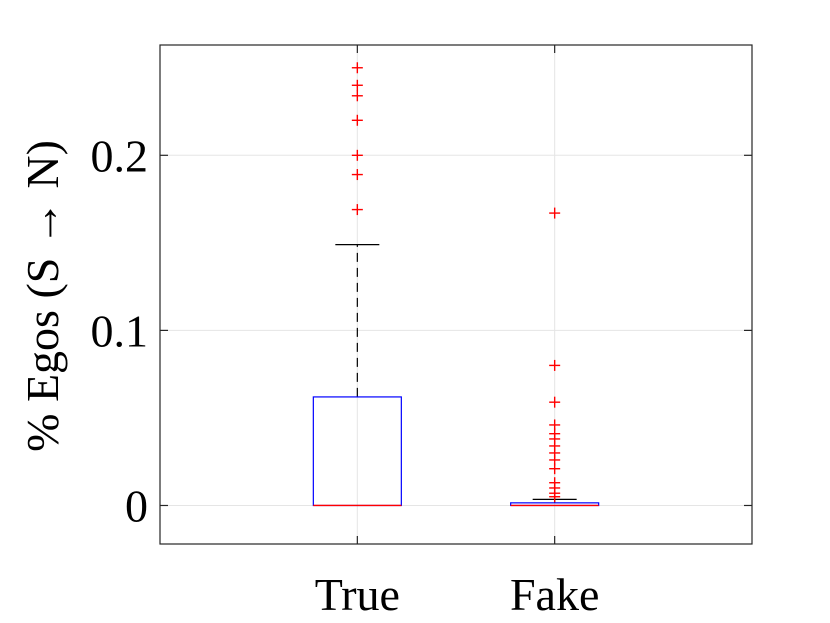  What do you see at coordinates (120, 330) in the screenshot?
I see `y-tick-label: 0.1` at bounding box center [120, 330].